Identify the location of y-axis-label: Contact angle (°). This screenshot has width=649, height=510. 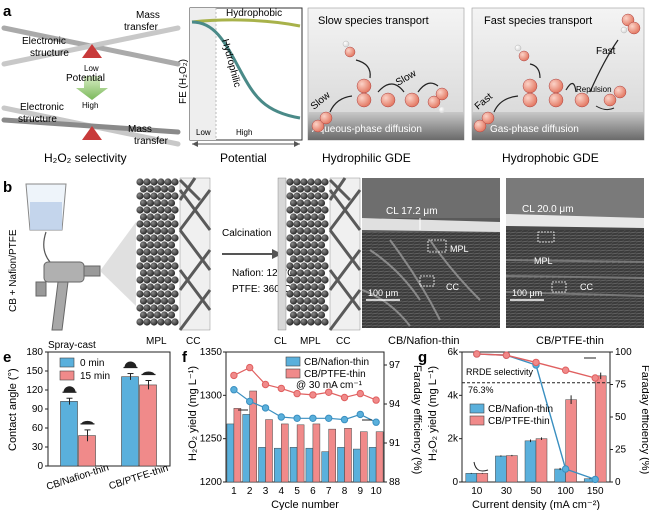
(13, 409).